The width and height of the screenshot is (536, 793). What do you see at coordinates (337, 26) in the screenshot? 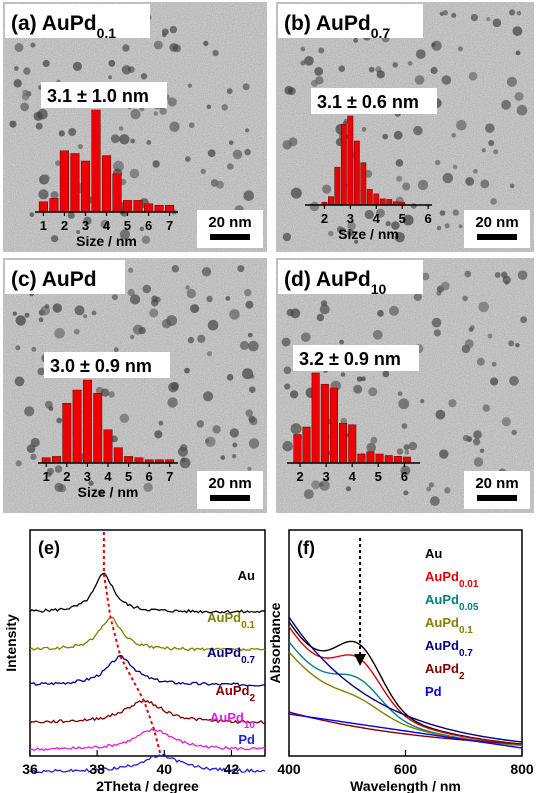
I see `panel-title: (b) AuPd0.7` at bounding box center [337, 26].